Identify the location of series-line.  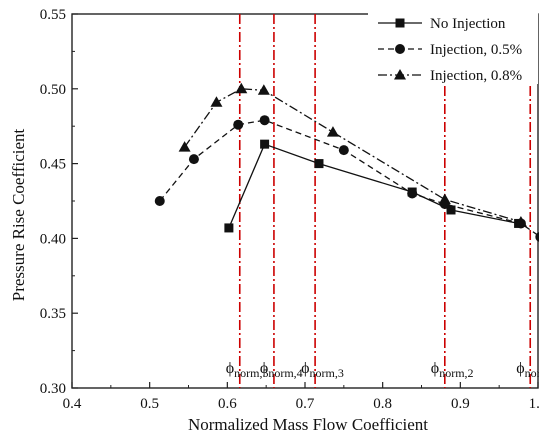
(373, 186).